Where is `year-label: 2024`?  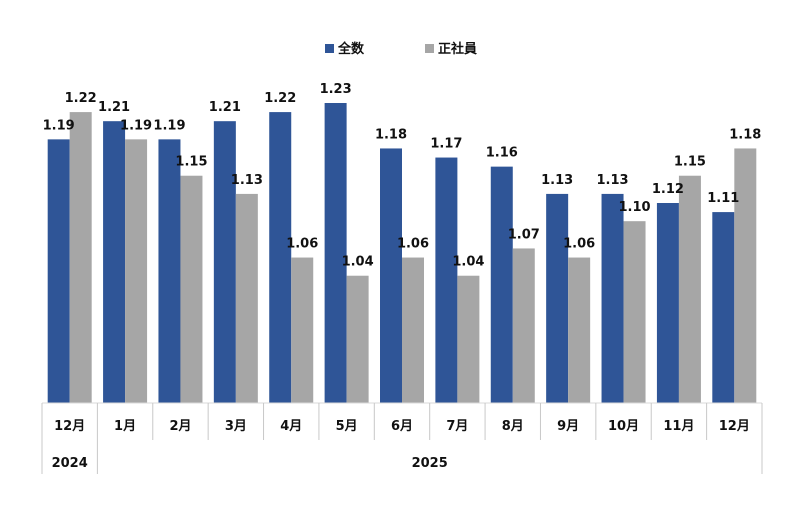
year-label: 2024 is located at coordinates (70, 463).